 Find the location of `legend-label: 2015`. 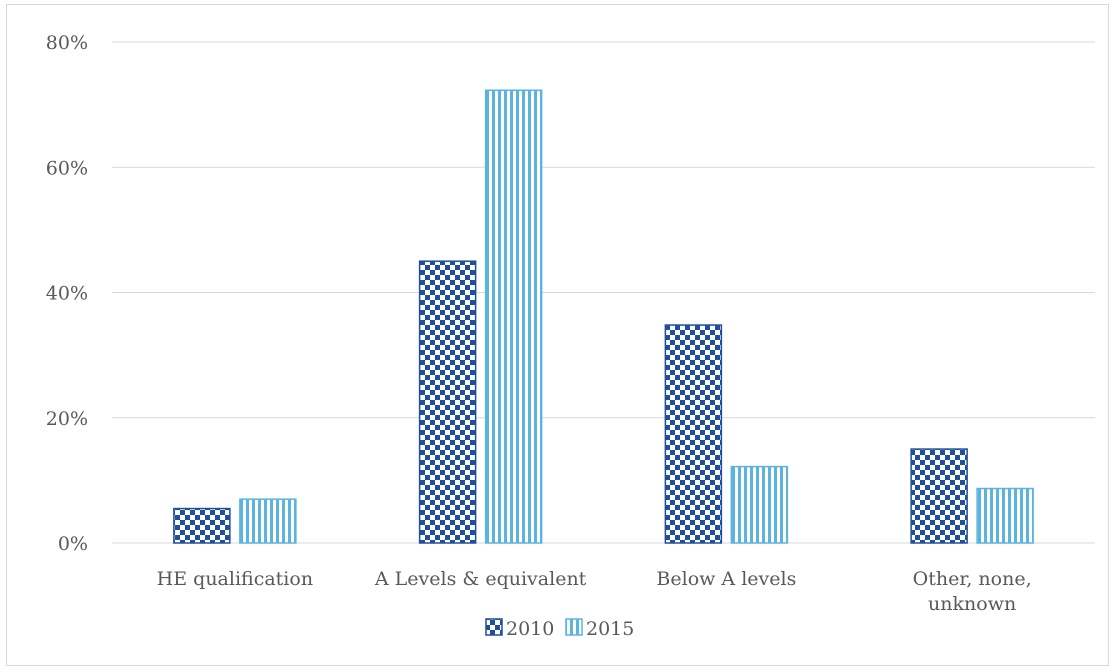

legend-label: 2015 is located at coordinates (610, 629).